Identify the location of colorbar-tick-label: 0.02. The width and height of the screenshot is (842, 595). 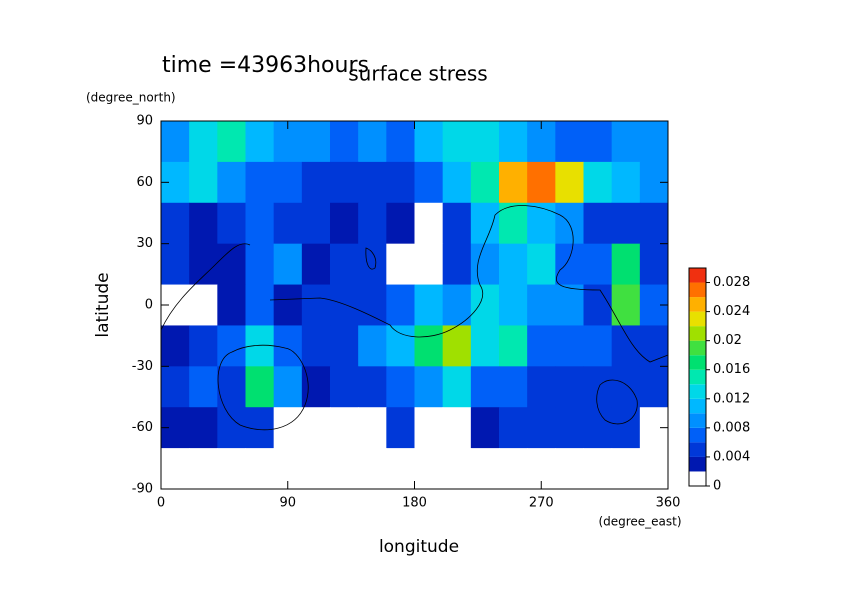
(727, 340).